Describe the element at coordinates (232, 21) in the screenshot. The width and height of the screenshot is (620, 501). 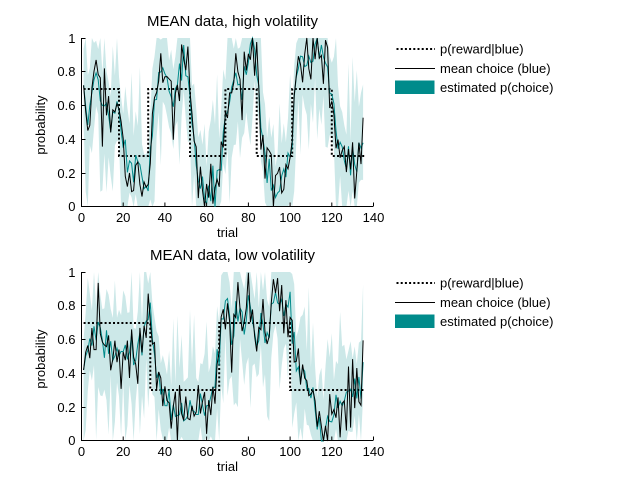
I see `svg-text: MEAN data, high volatility` at that location.